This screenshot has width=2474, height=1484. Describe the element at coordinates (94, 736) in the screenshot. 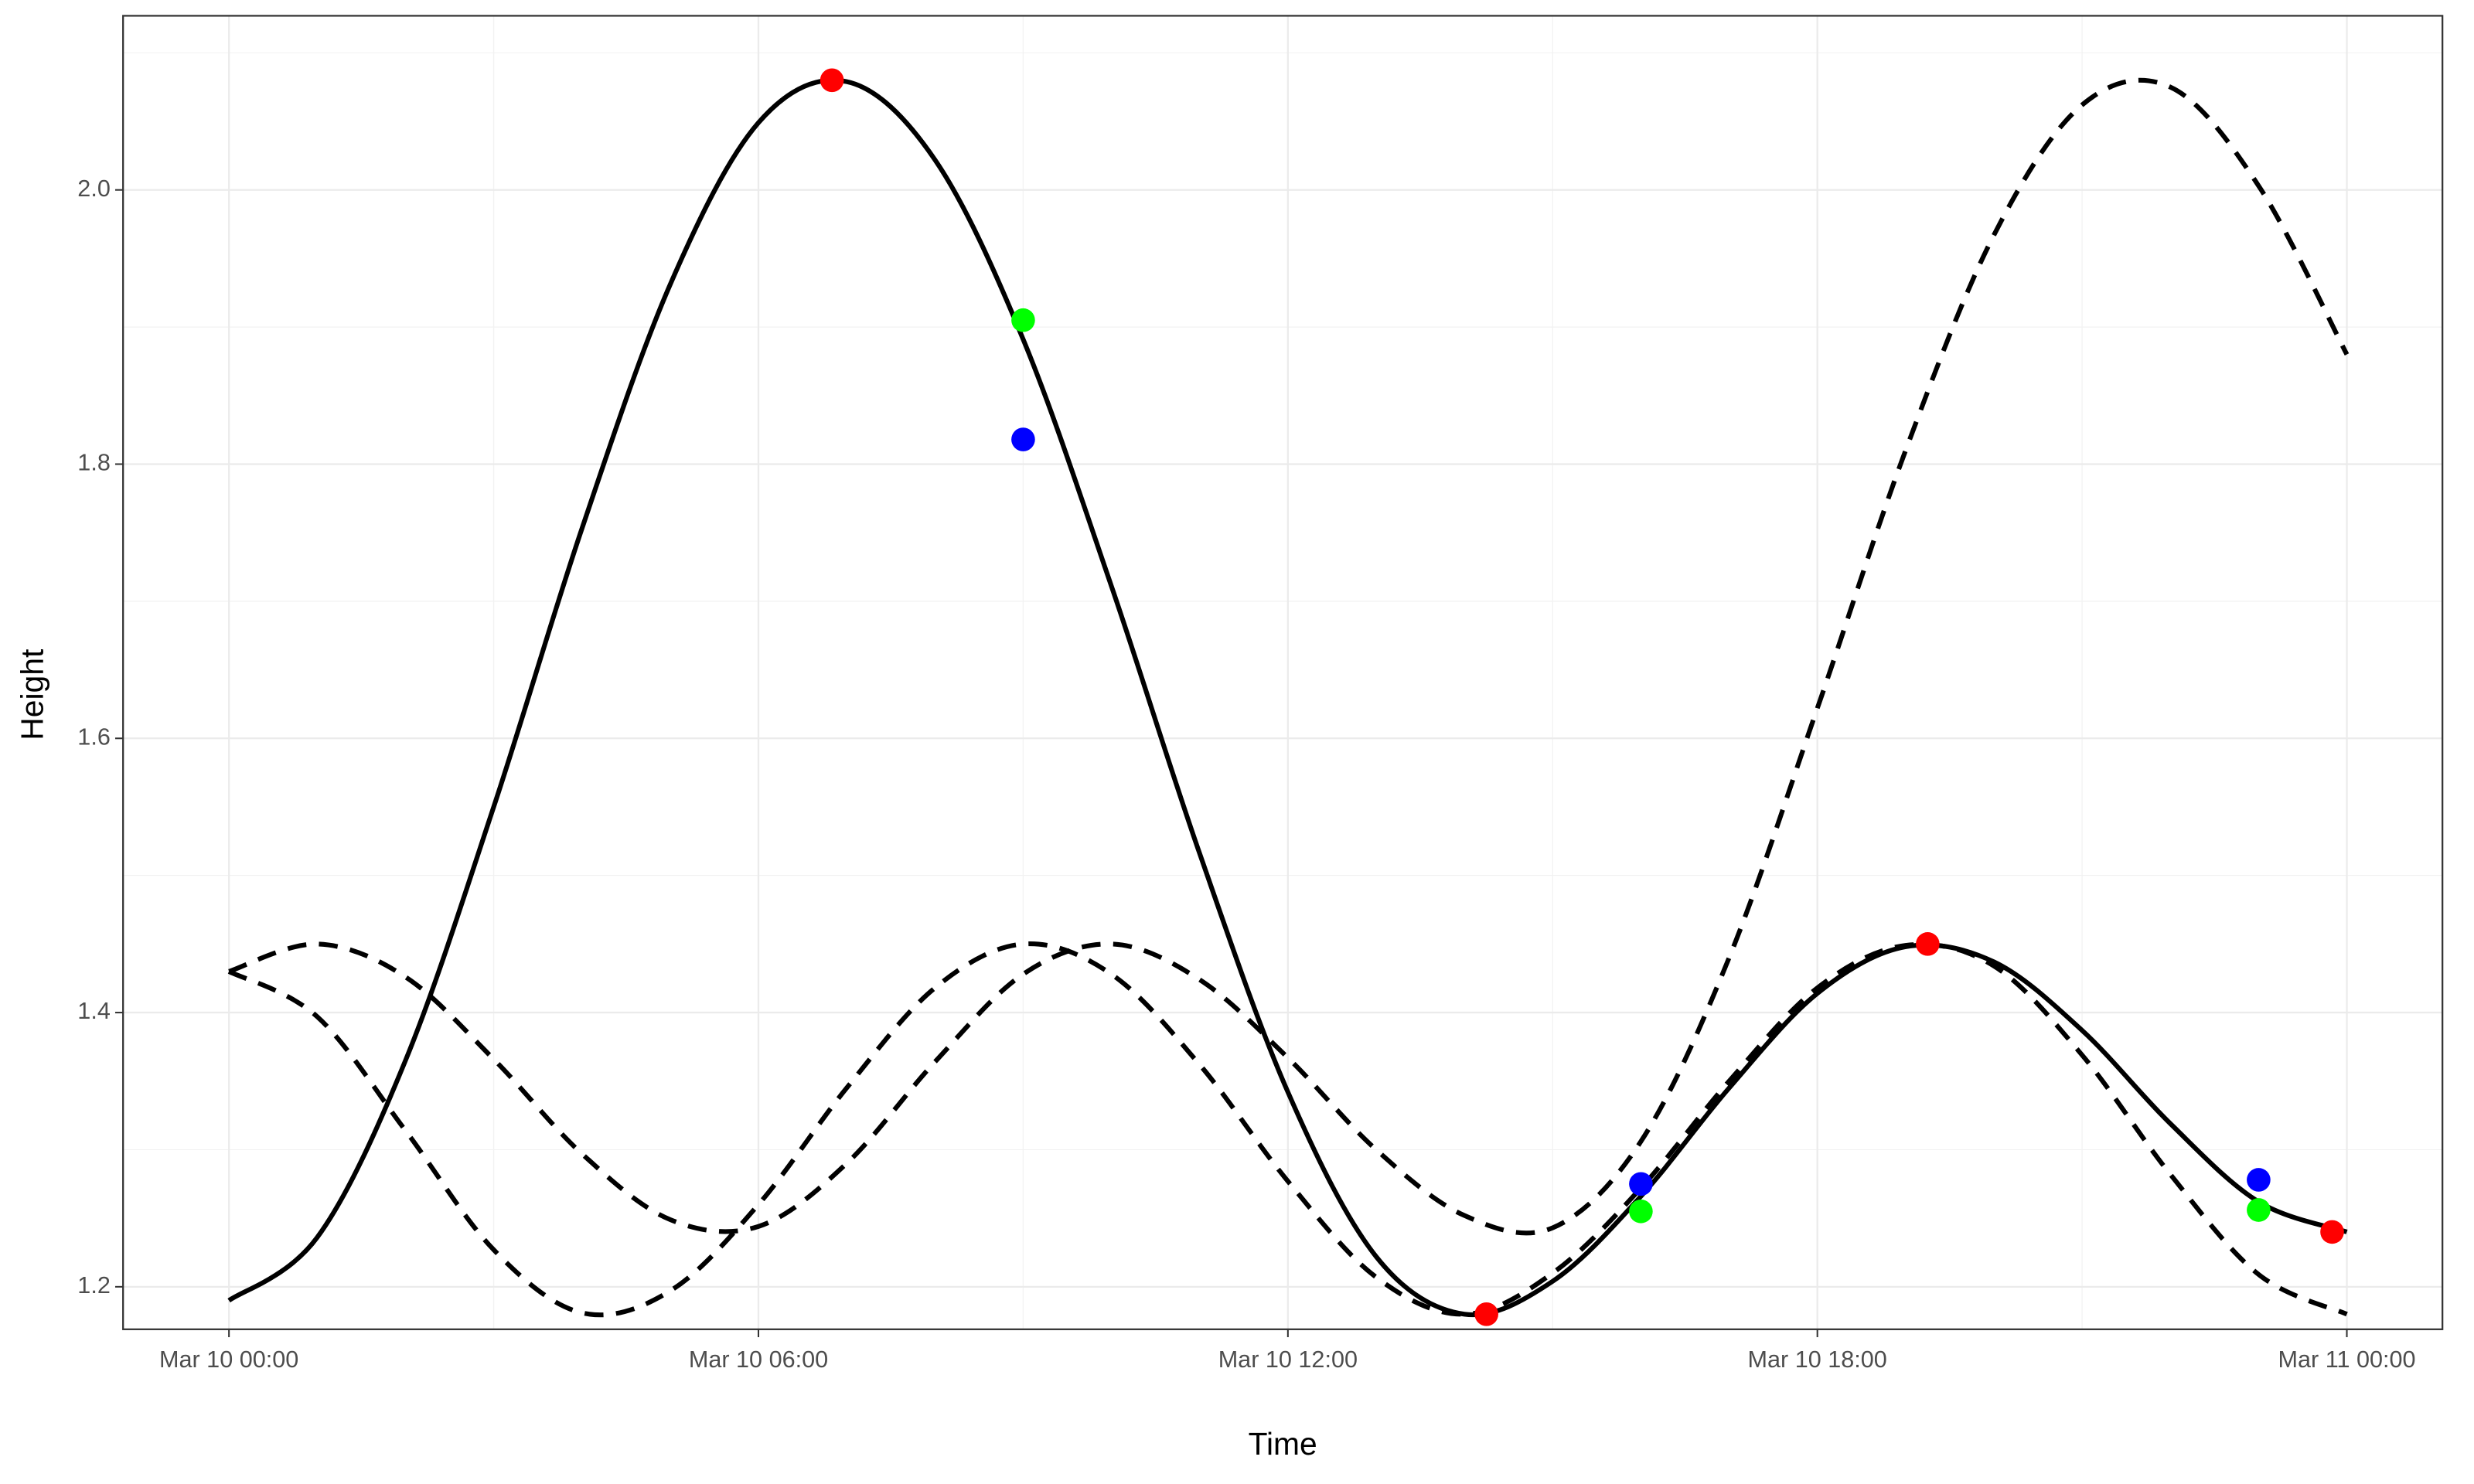

I see `y-tick-label: 1.6` at that location.